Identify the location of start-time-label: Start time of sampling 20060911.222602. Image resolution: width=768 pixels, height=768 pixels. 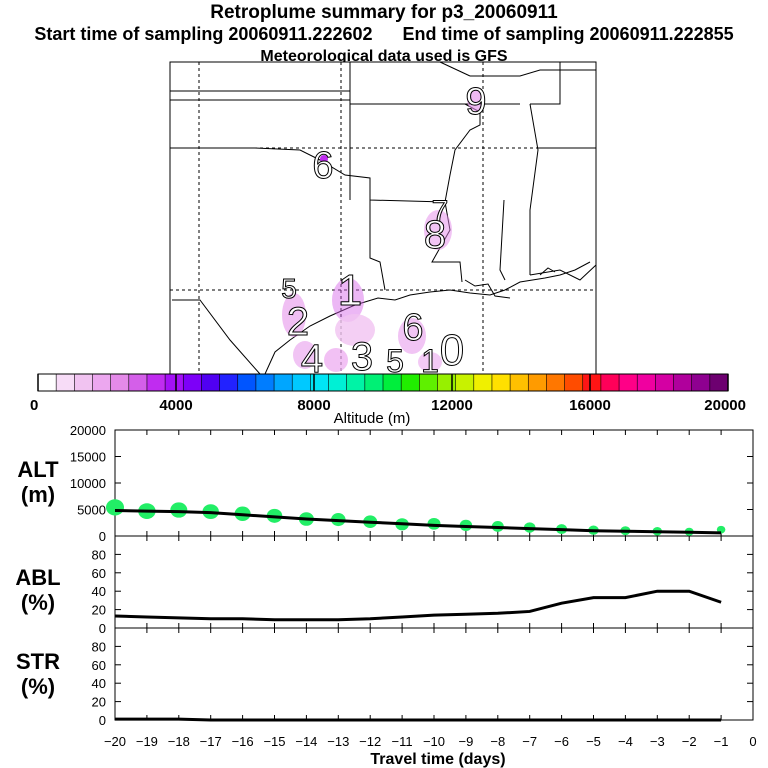
(203, 34).